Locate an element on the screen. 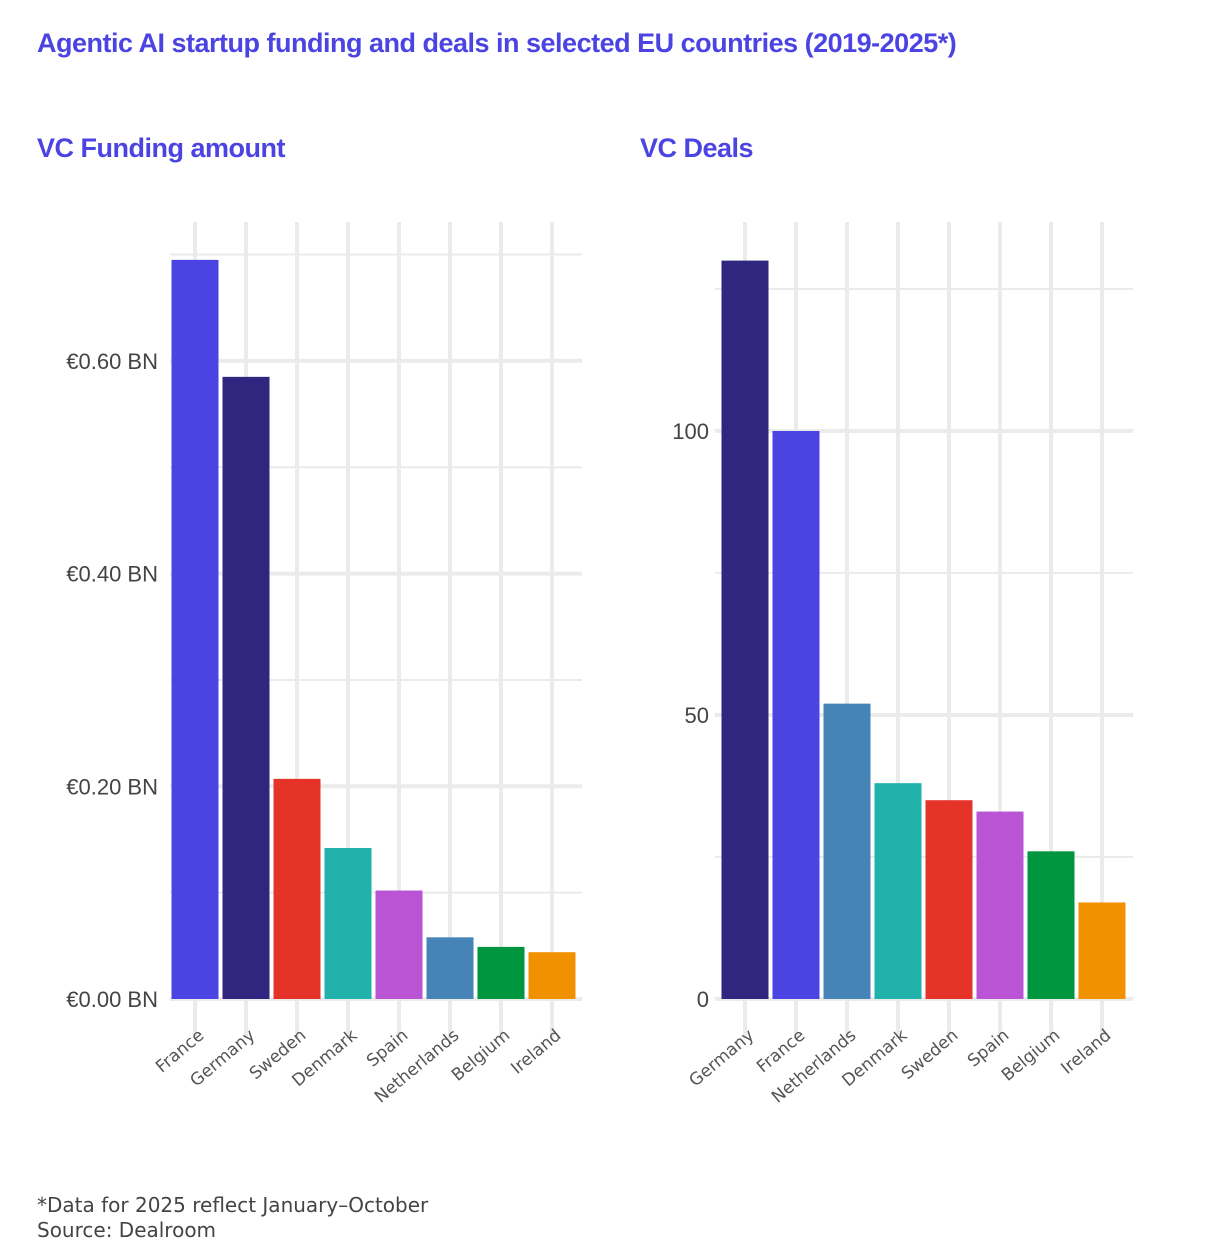 This screenshot has height=1244, width=1209. deals-chart-title: VC Deals is located at coordinates (697, 148).